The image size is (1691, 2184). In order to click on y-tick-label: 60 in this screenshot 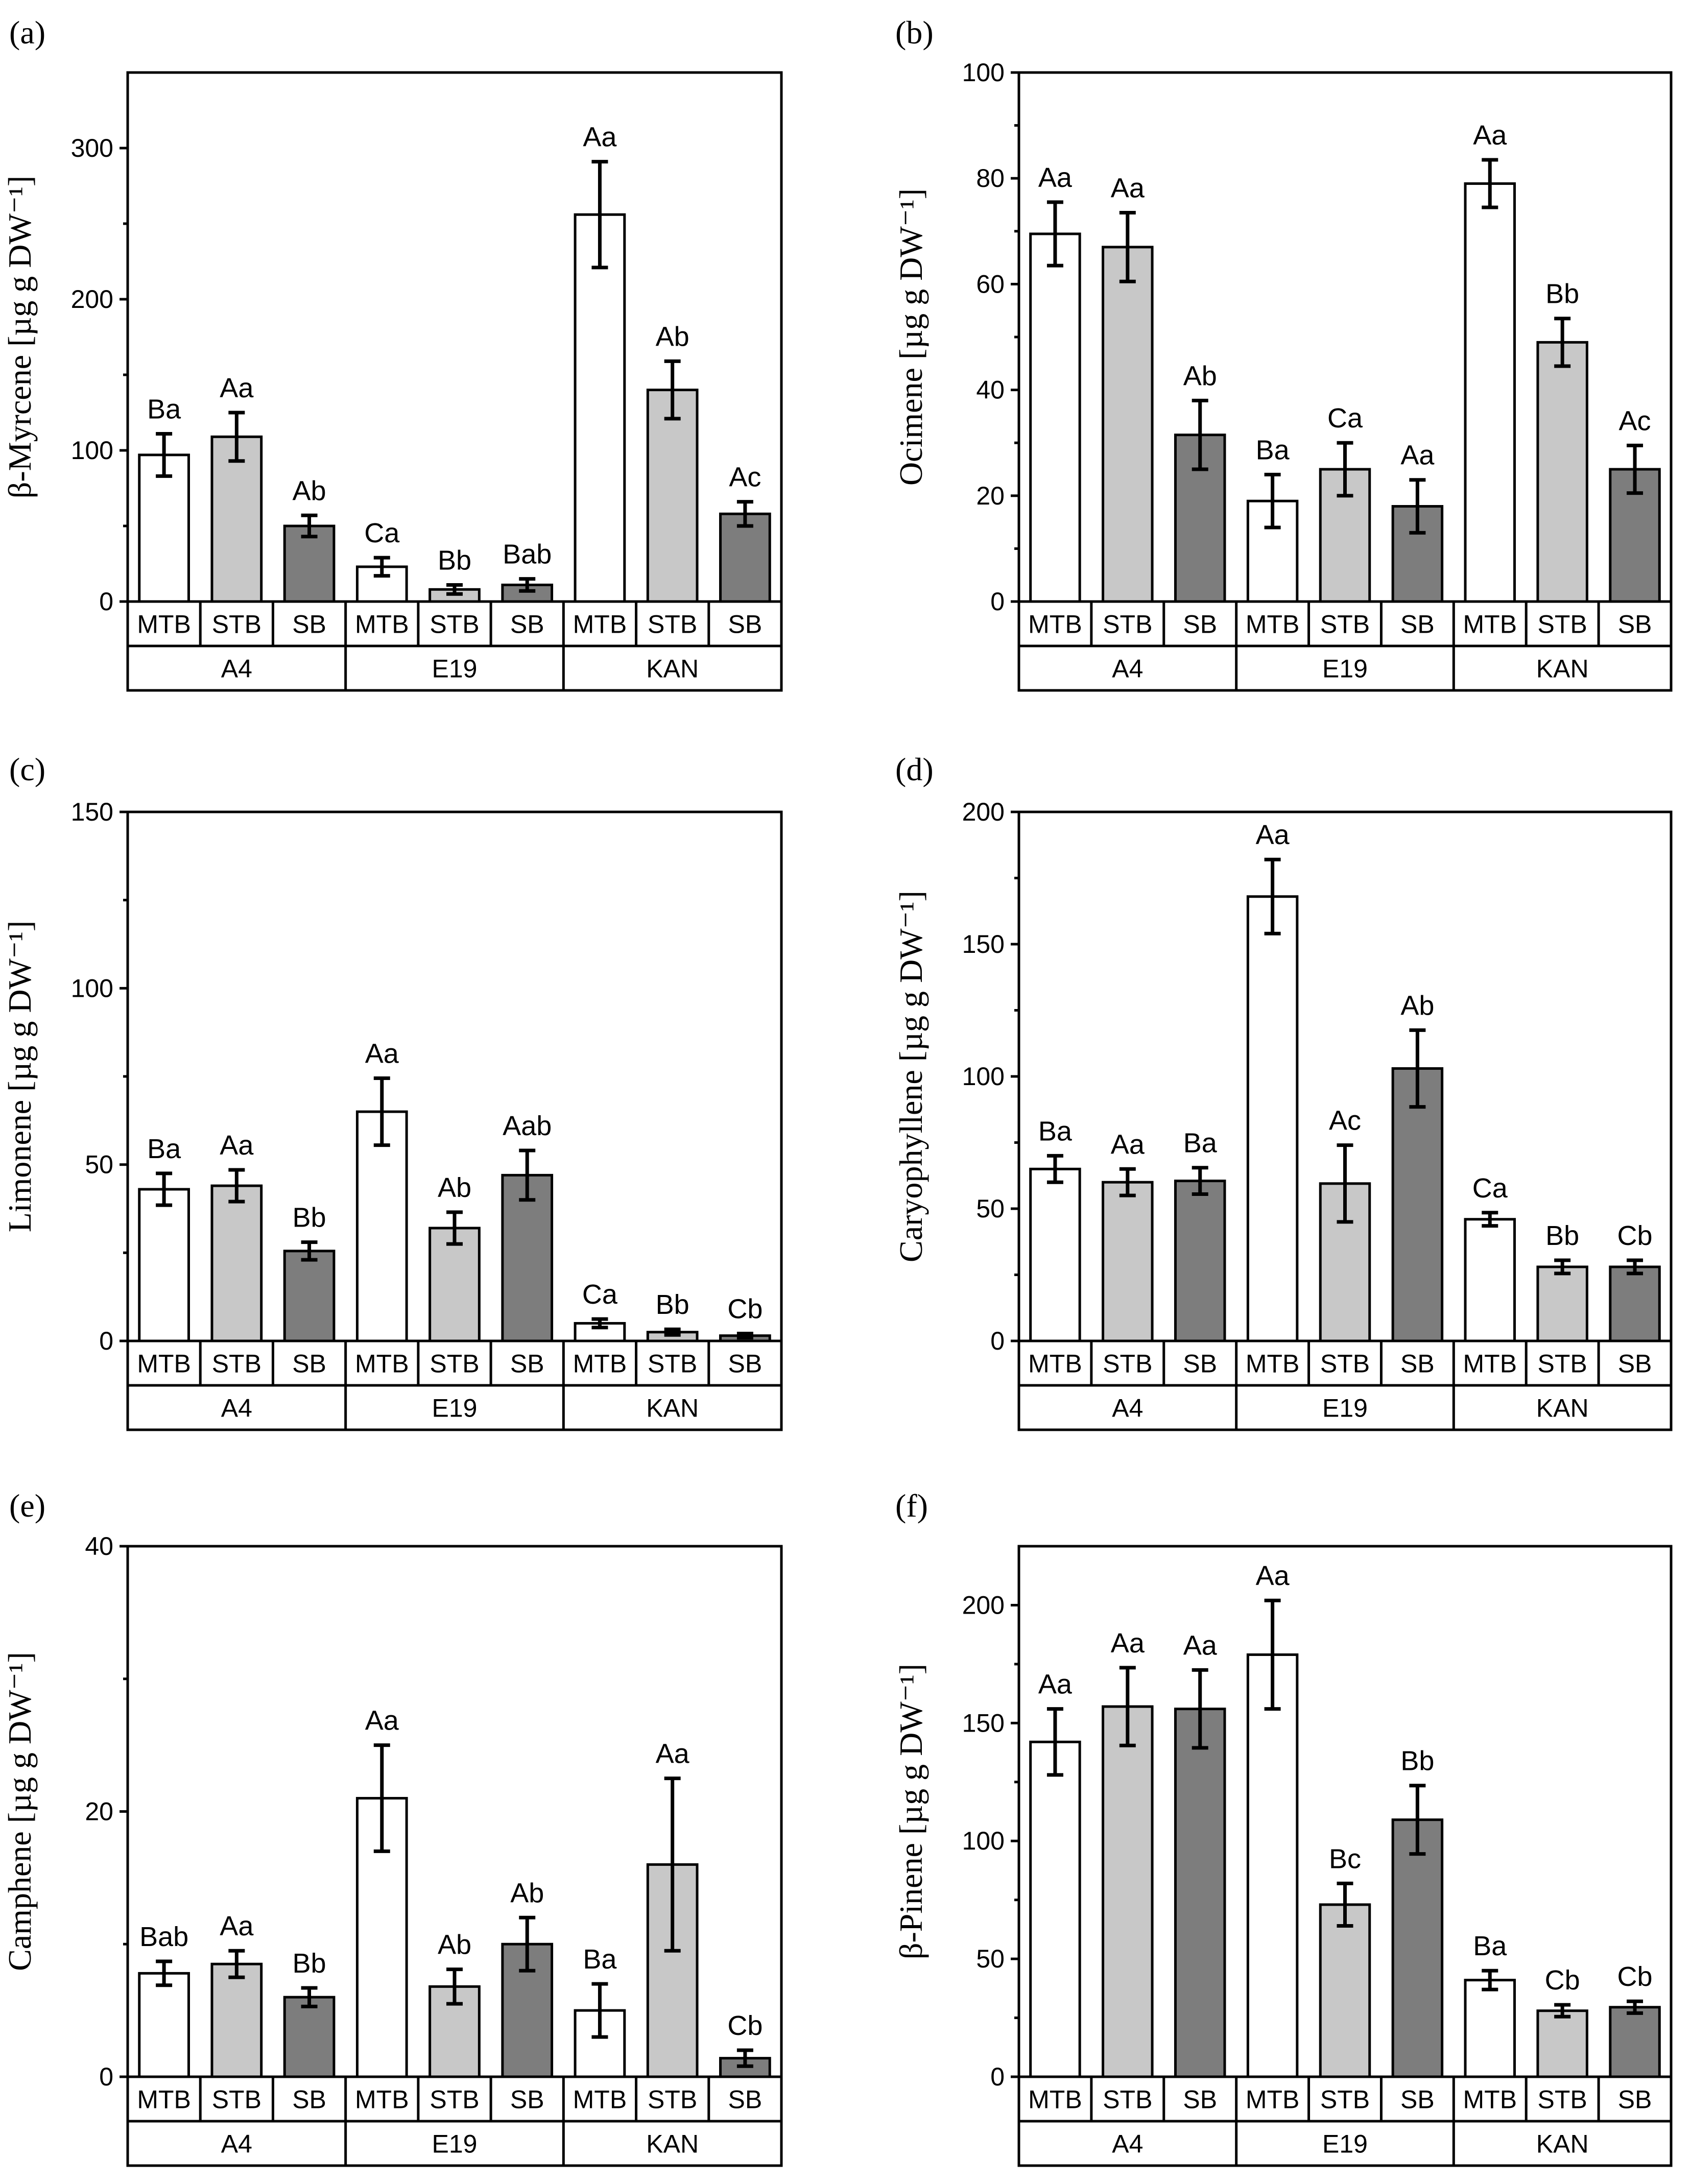, I will do `click(990, 284)`.